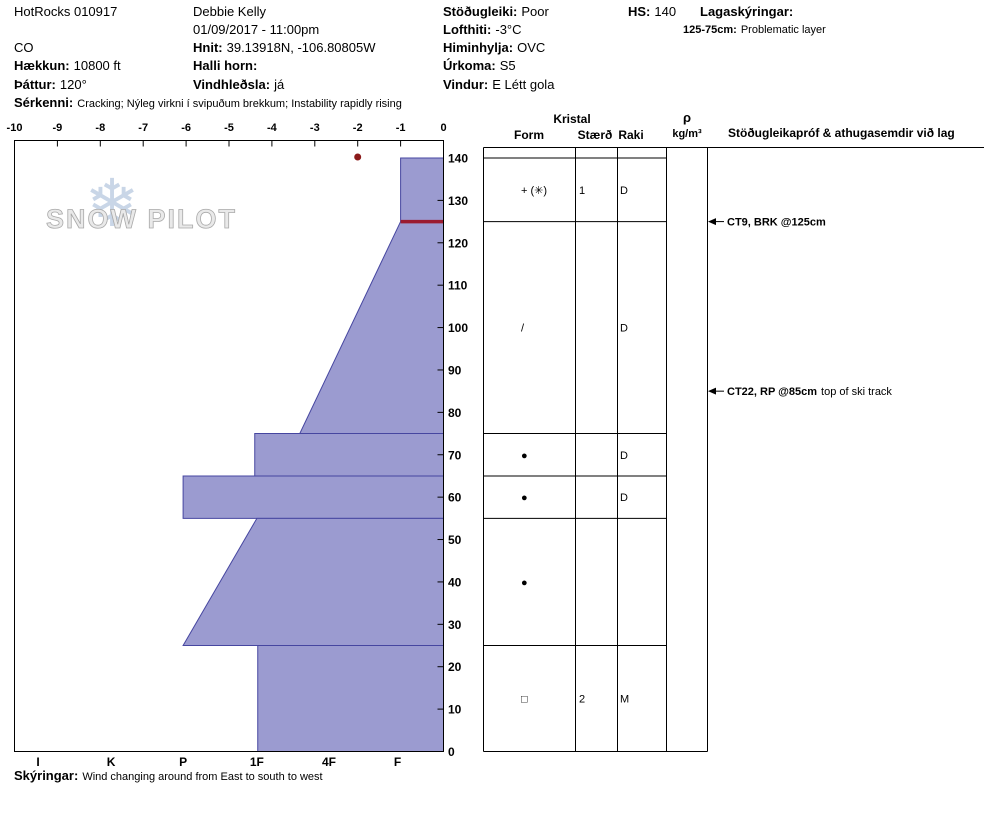 The image size is (994, 840). Describe the element at coordinates (582, 191) in the screenshot. I see `layer-size: 1` at that location.